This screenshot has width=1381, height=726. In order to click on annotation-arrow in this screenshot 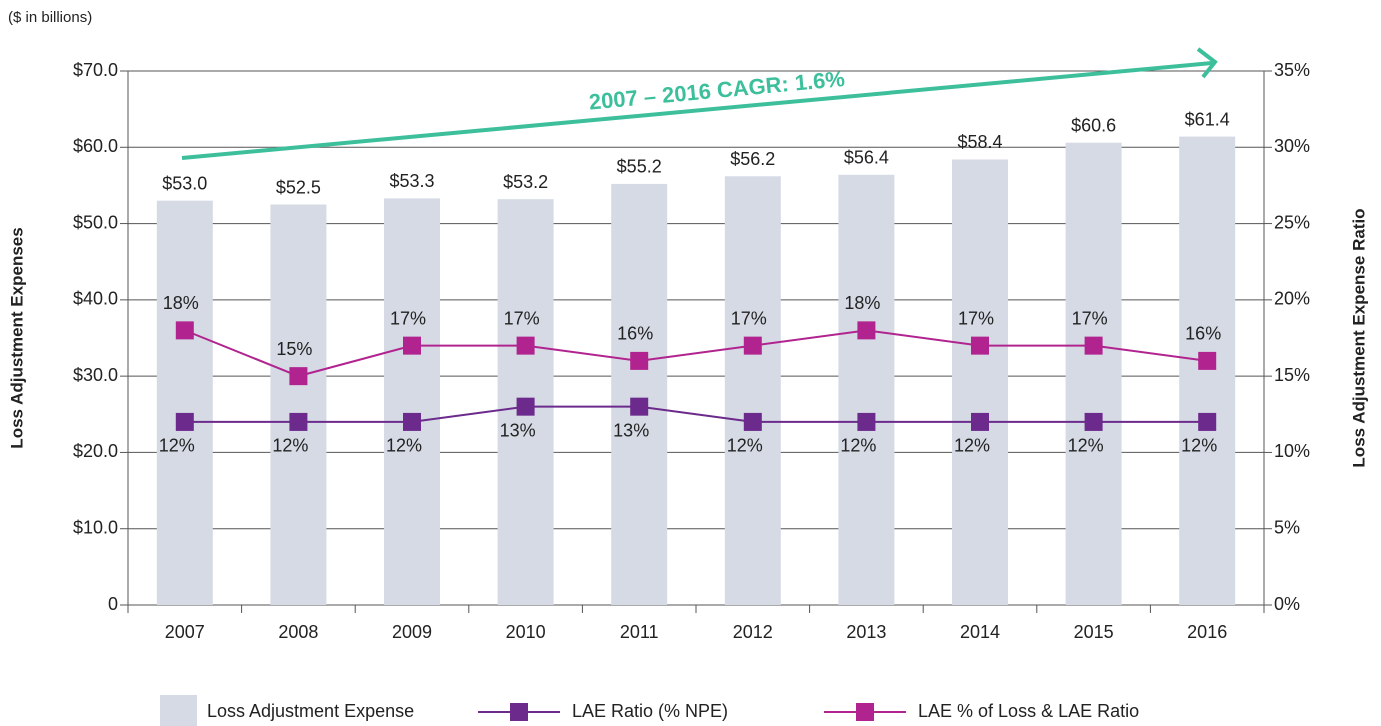, I will do `click(697, 110)`.